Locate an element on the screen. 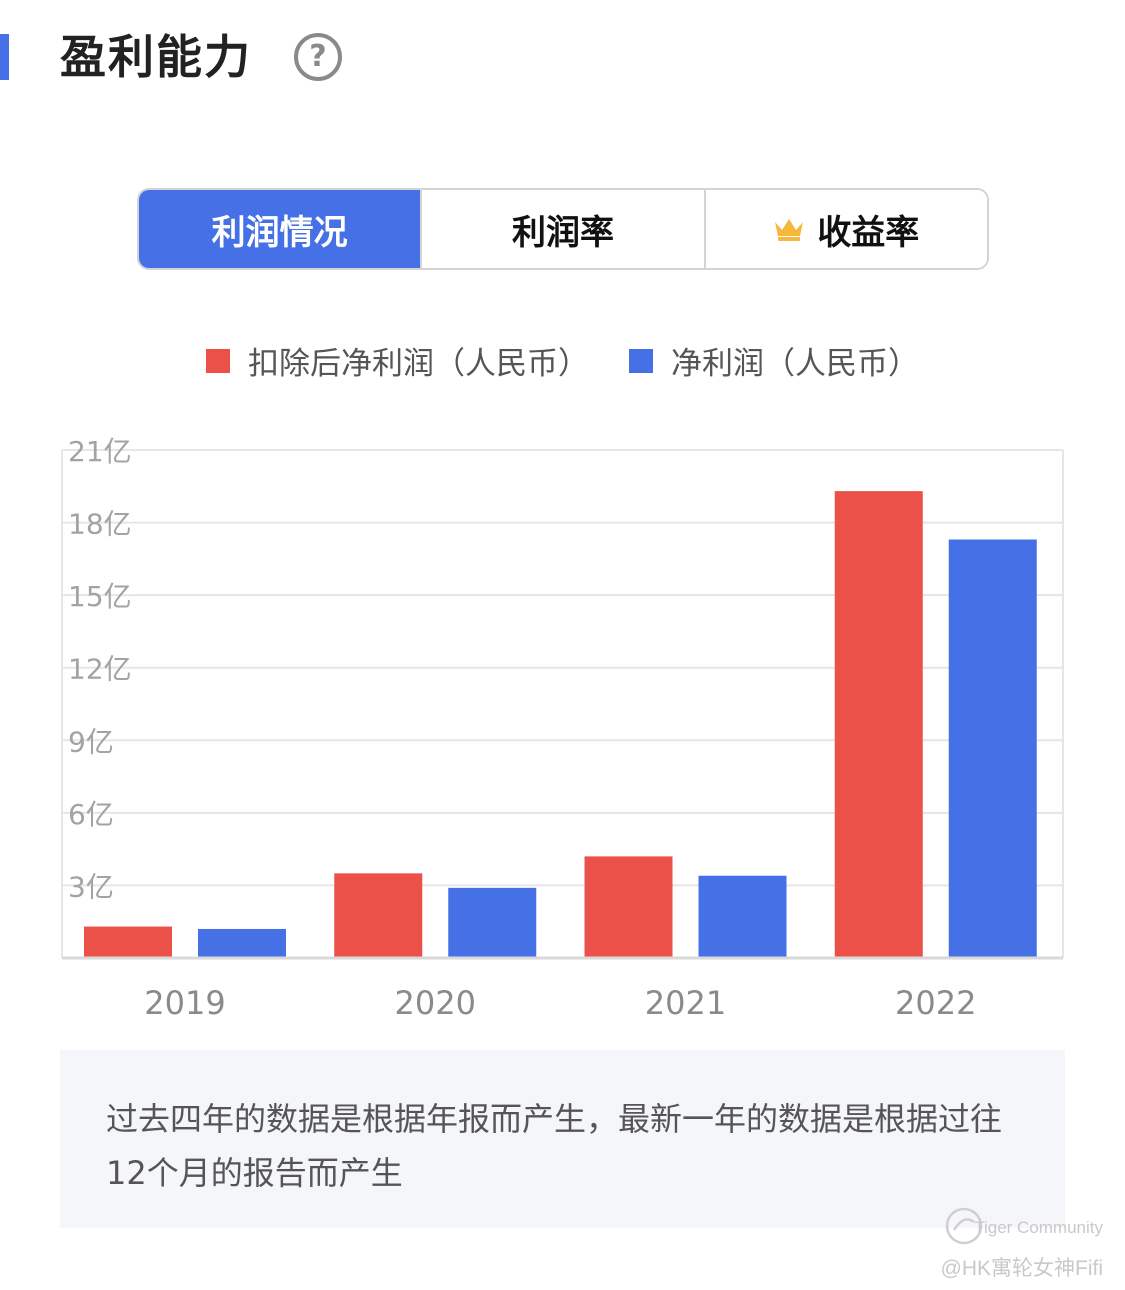  y-tick-label: 12亿 is located at coordinates (100, 669).